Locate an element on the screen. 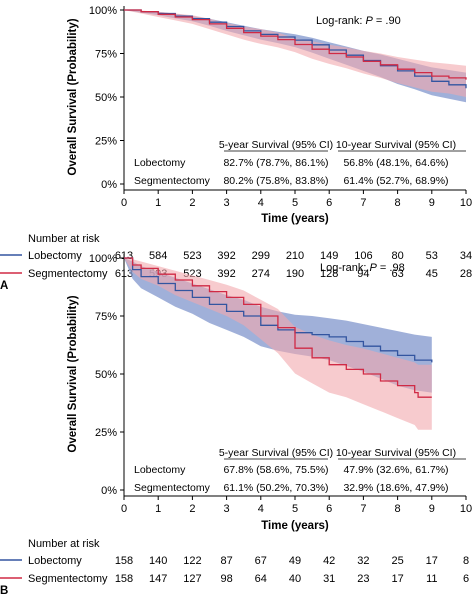 The image size is (474, 594). five-year-value: 67.8% (58.6%, 75.5%) is located at coordinates (275, 470).